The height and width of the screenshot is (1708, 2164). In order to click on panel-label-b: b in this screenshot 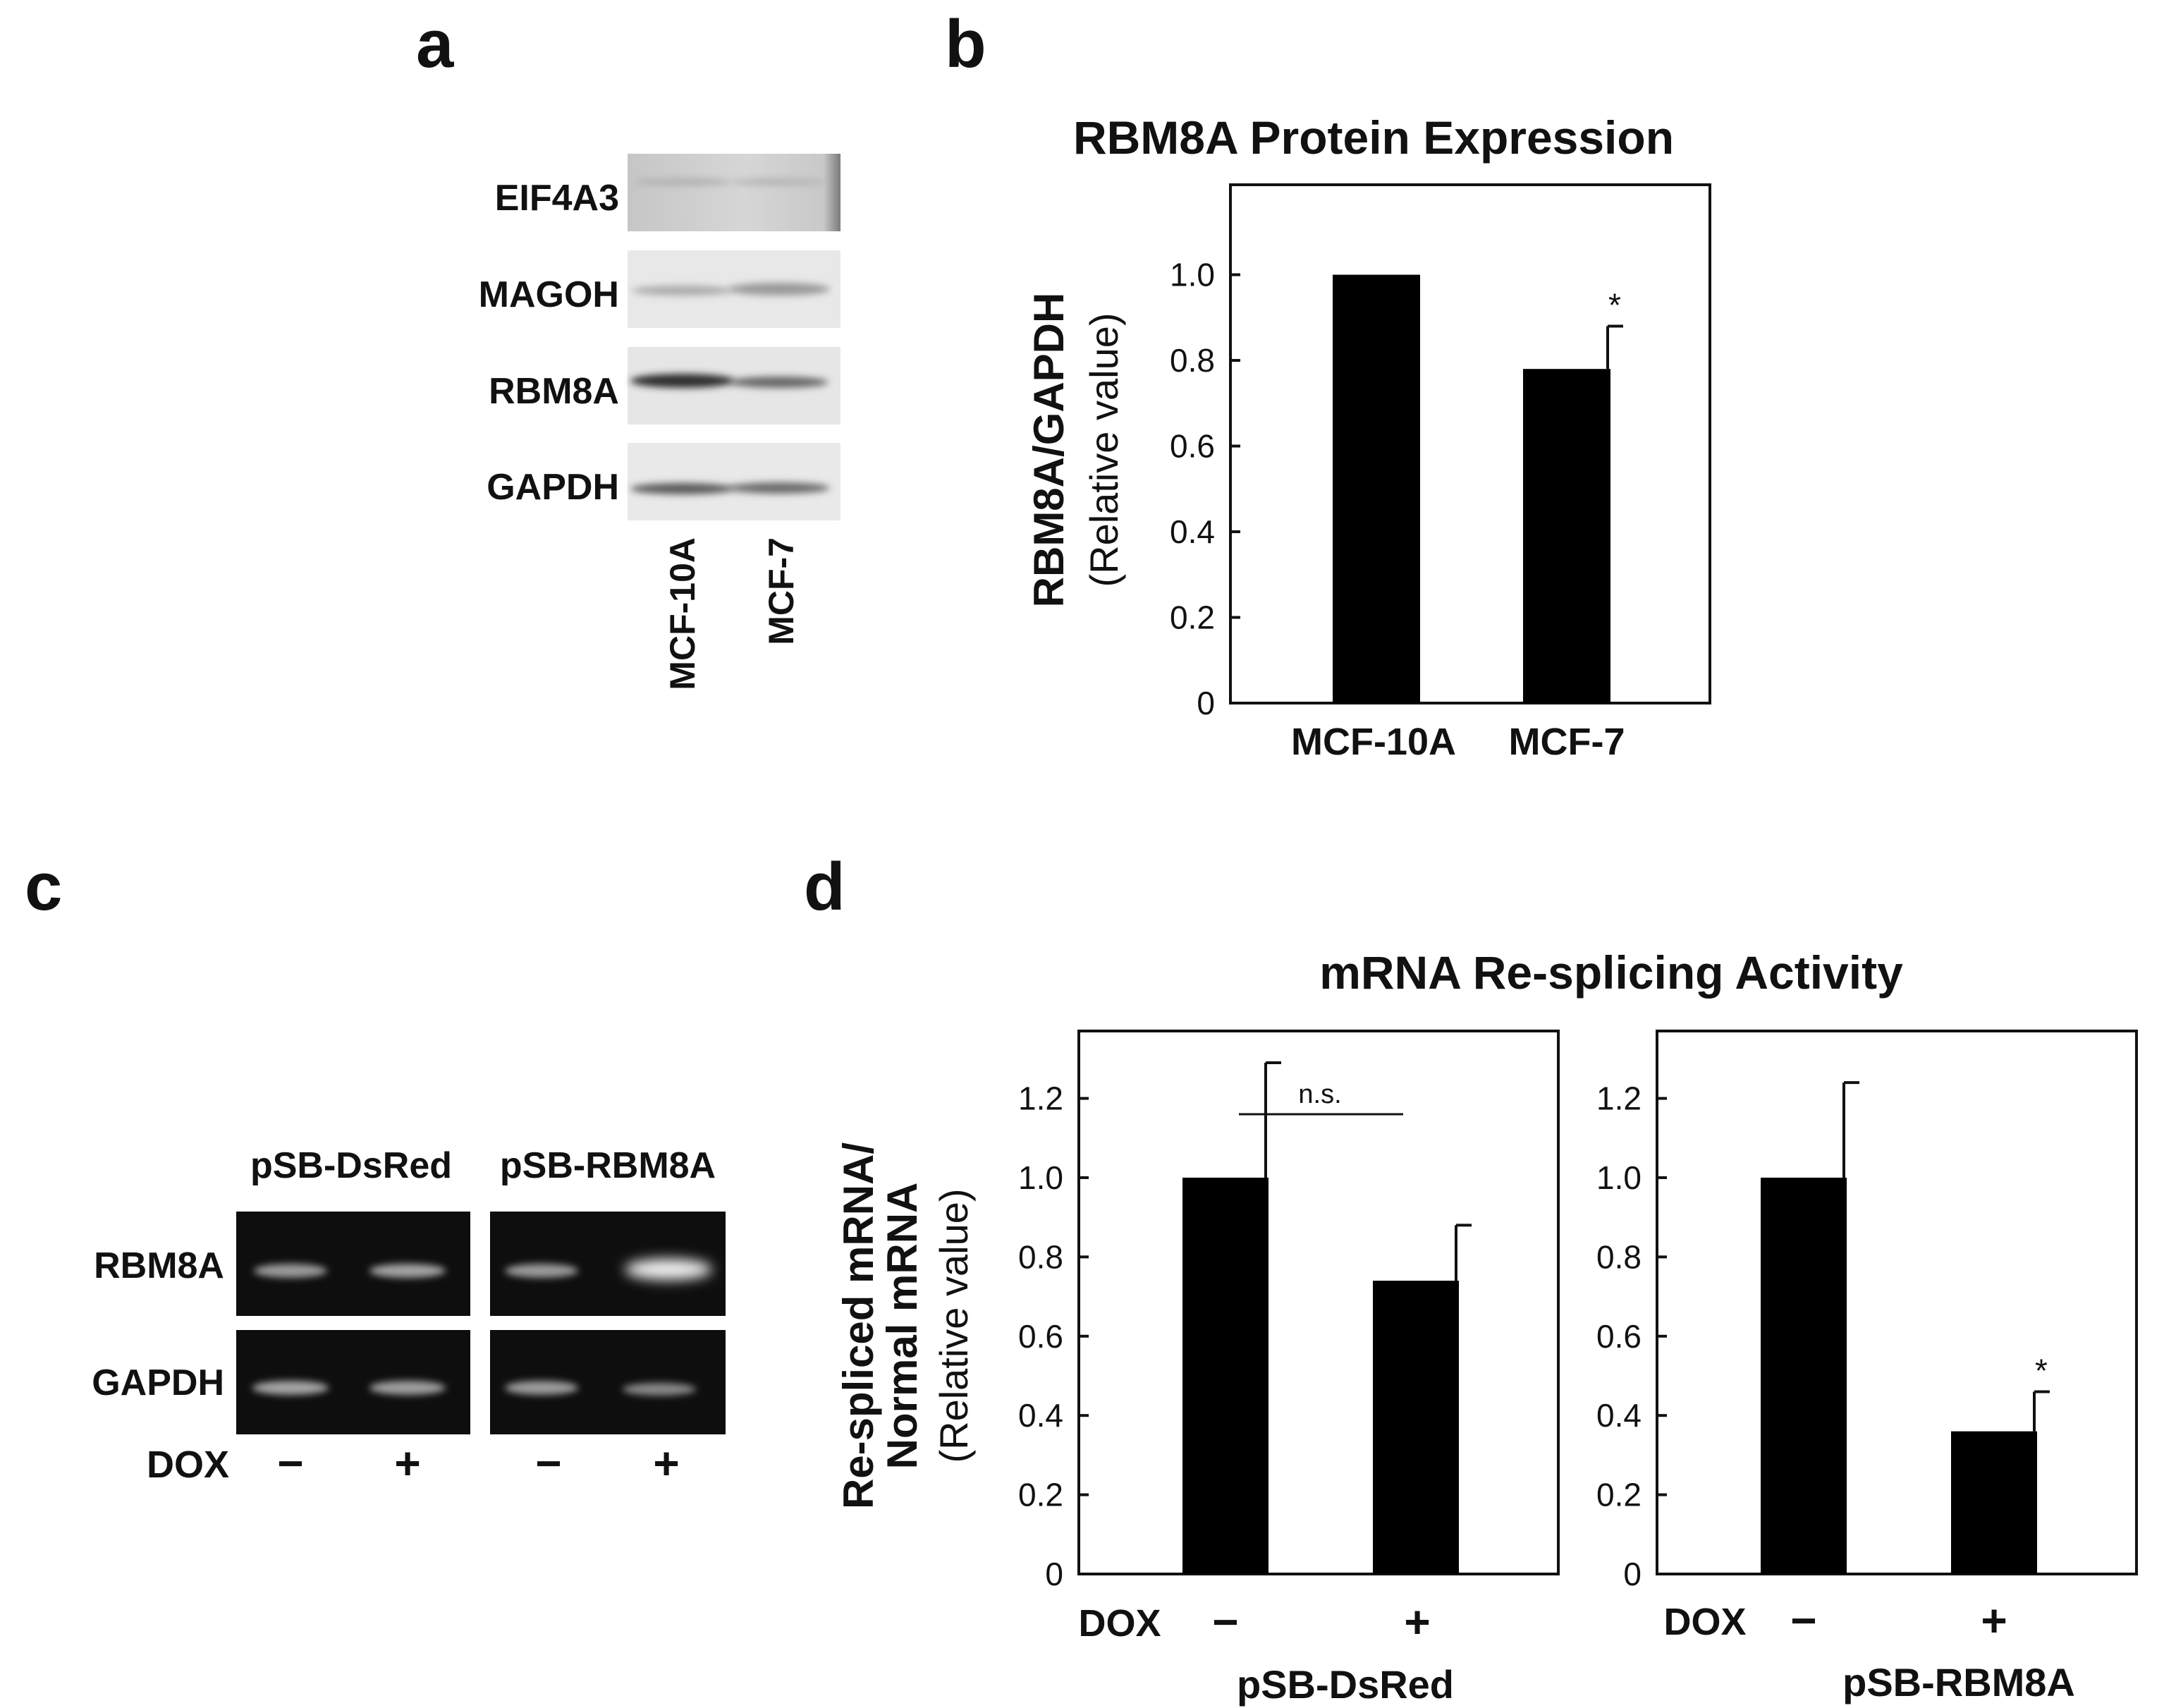, I will do `click(965, 44)`.